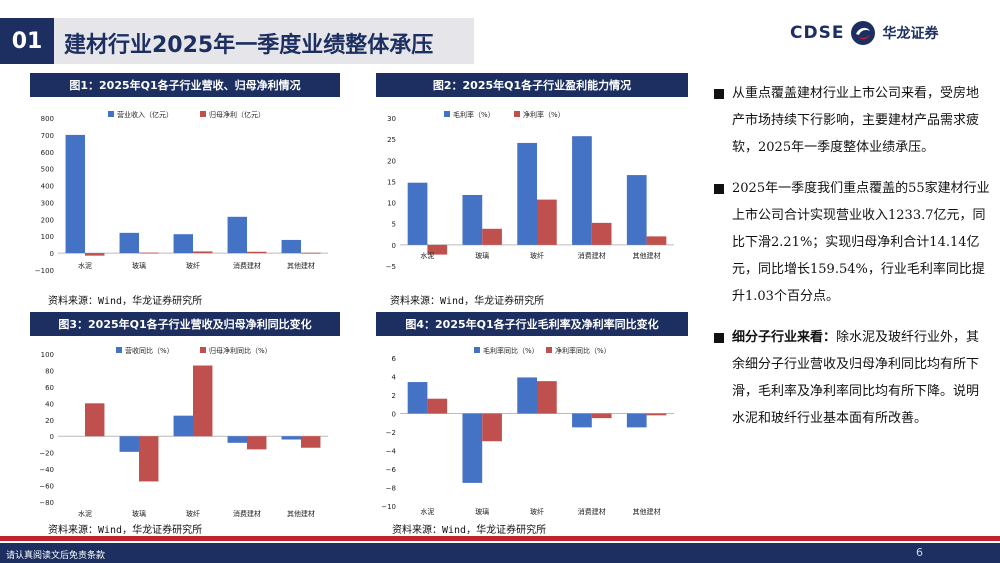 This screenshot has width=1000, height=563. I want to click on y-tick-label: 10, so click(391, 204).